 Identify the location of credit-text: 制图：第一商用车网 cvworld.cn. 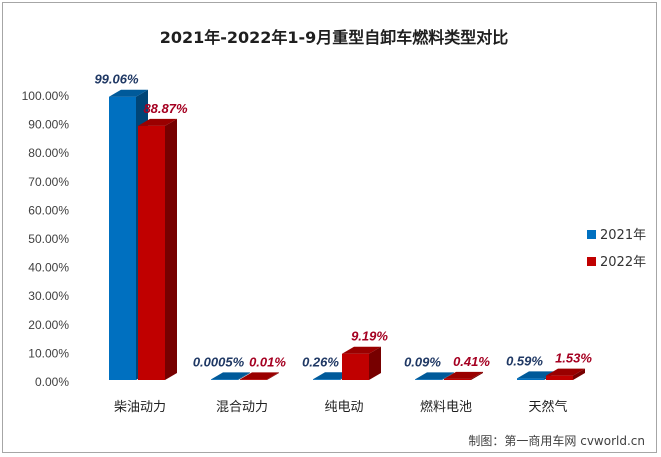
(556, 440).